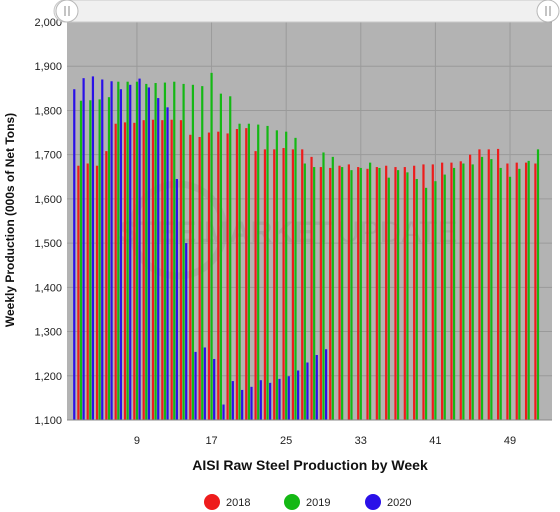 The width and height of the screenshot is (560, 512). What do you see at coordinates (67, 11) in the screenshot?
I see `range-handle-left` at bounding box center [67, 11].